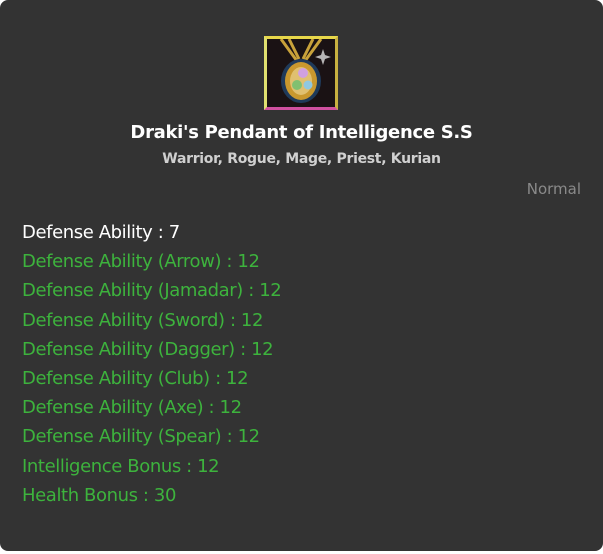 Image resolution: width=603 pixels, height=554 pixels. What do you see at coordinates (152, 291) in the screenshot?
I see `stat-line: Defense Ability (Jamadar) : 12` at bounding box center [152, 291].